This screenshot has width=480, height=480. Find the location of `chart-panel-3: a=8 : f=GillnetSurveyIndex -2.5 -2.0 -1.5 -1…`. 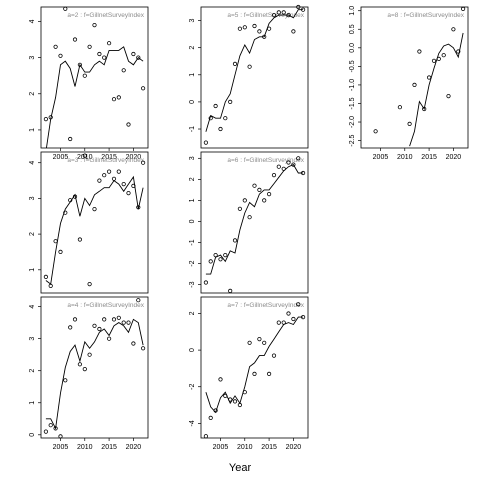

chart-panel-3: a=8 : f=GillnetSurveyIndex -2.5 -2.0 -1.5 -1… is located at coordinates (409, 83).